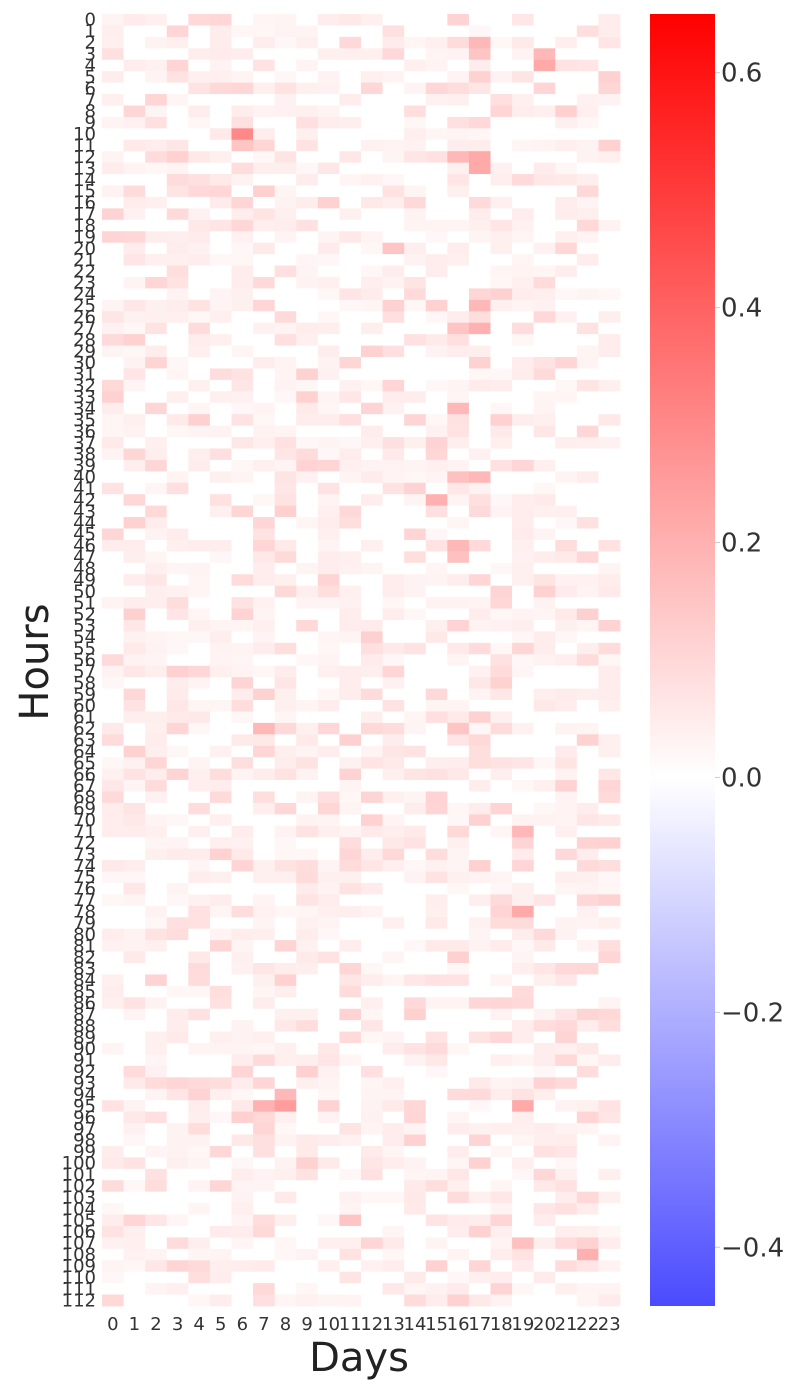 Image resolution: width=797 pixels, height=1389 pixels. What do you see at coordinates (84, 351) in the screenshot?
I see `y-tick-label: 29` at bounding box center [84, 351].